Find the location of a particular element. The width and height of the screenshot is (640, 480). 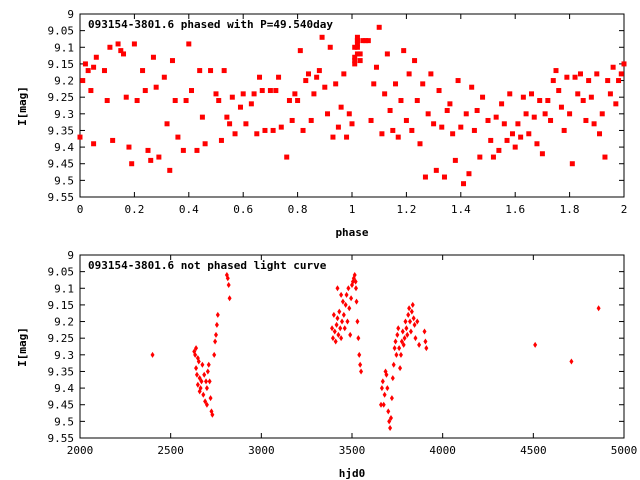

unphased-y-tick-label: 9.25 is located at coordinates (61, 338).